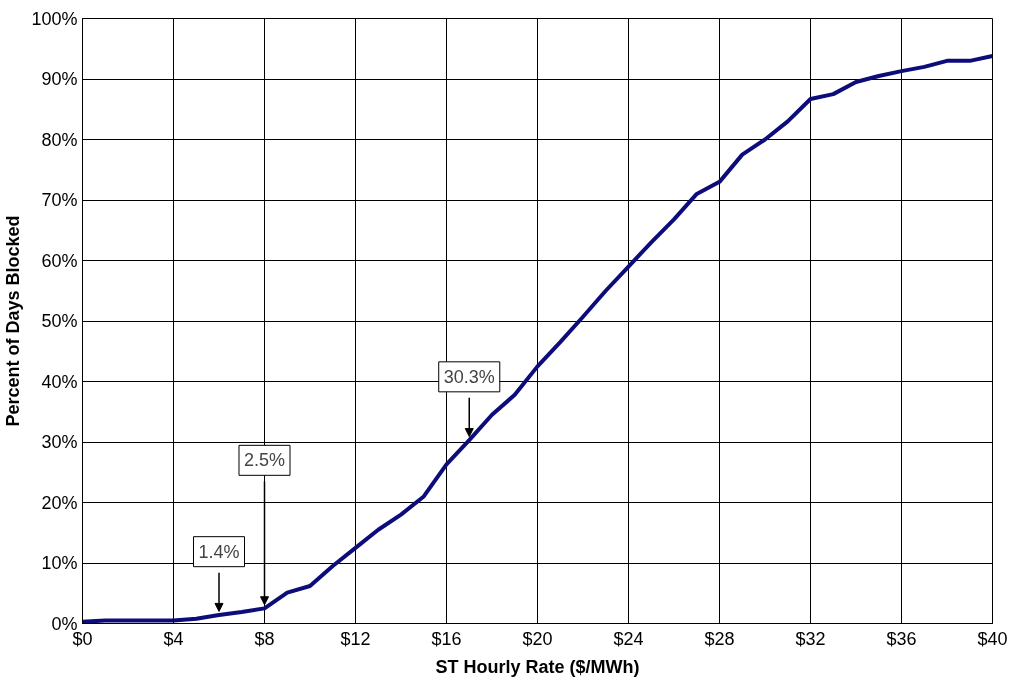  I want to click on x-tick-label: $20, so click(537, 638).